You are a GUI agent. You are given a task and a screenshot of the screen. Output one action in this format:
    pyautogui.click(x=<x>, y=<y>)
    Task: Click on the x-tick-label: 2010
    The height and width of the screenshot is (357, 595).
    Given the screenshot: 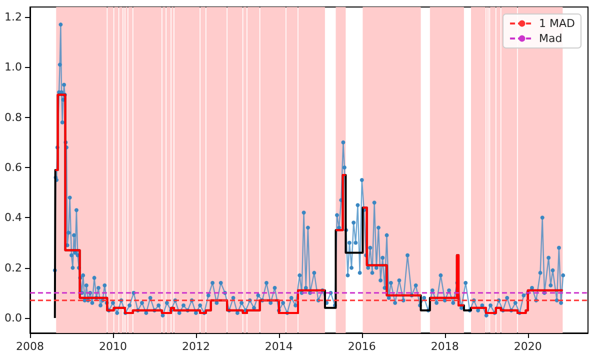 What is the action you would take?
    pyautogui.click(x=112, y=346)
    